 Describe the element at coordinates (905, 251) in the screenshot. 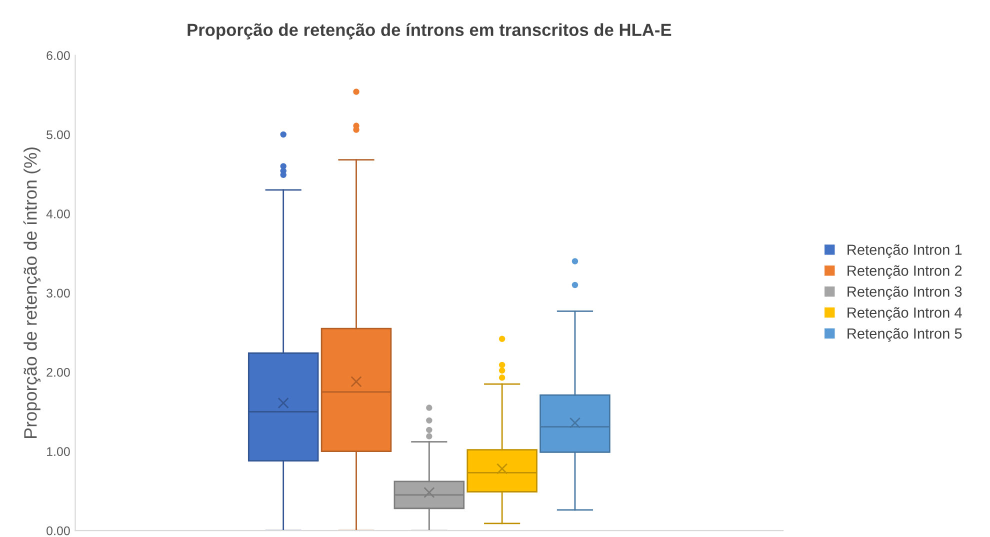

I see `legend-label: Retenção Intron 1` at that location.